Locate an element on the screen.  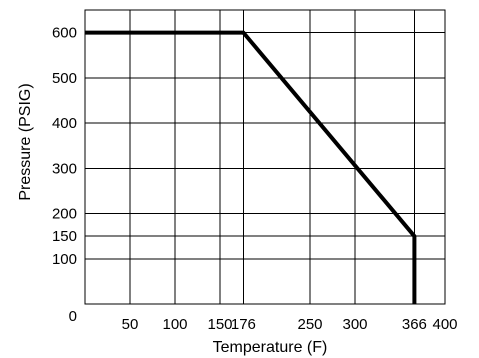
y-tick-label: 600 is located at coordinates (64, 33).